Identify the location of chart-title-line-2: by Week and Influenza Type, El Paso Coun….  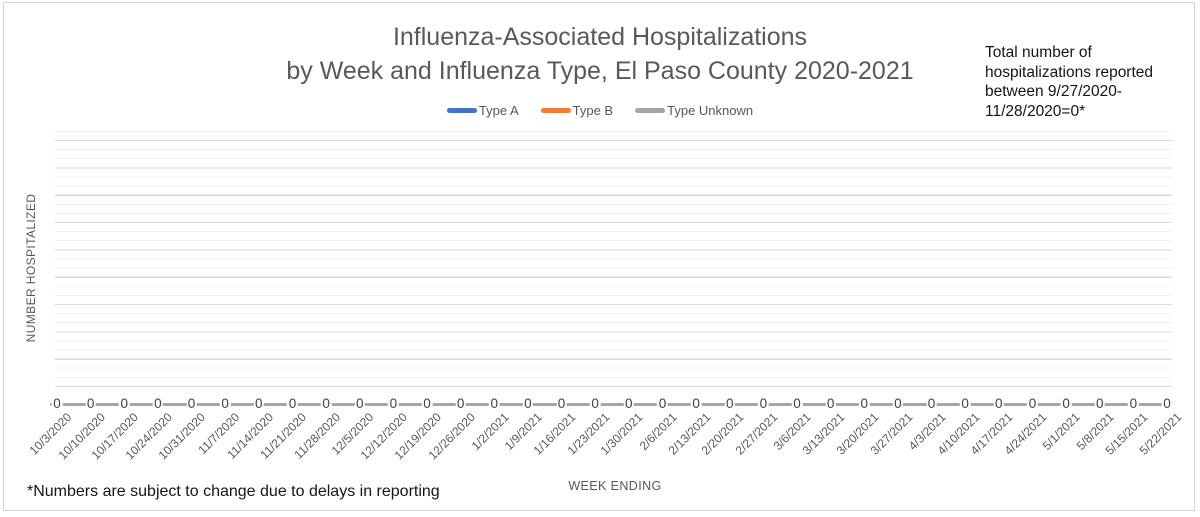
(600, 71).